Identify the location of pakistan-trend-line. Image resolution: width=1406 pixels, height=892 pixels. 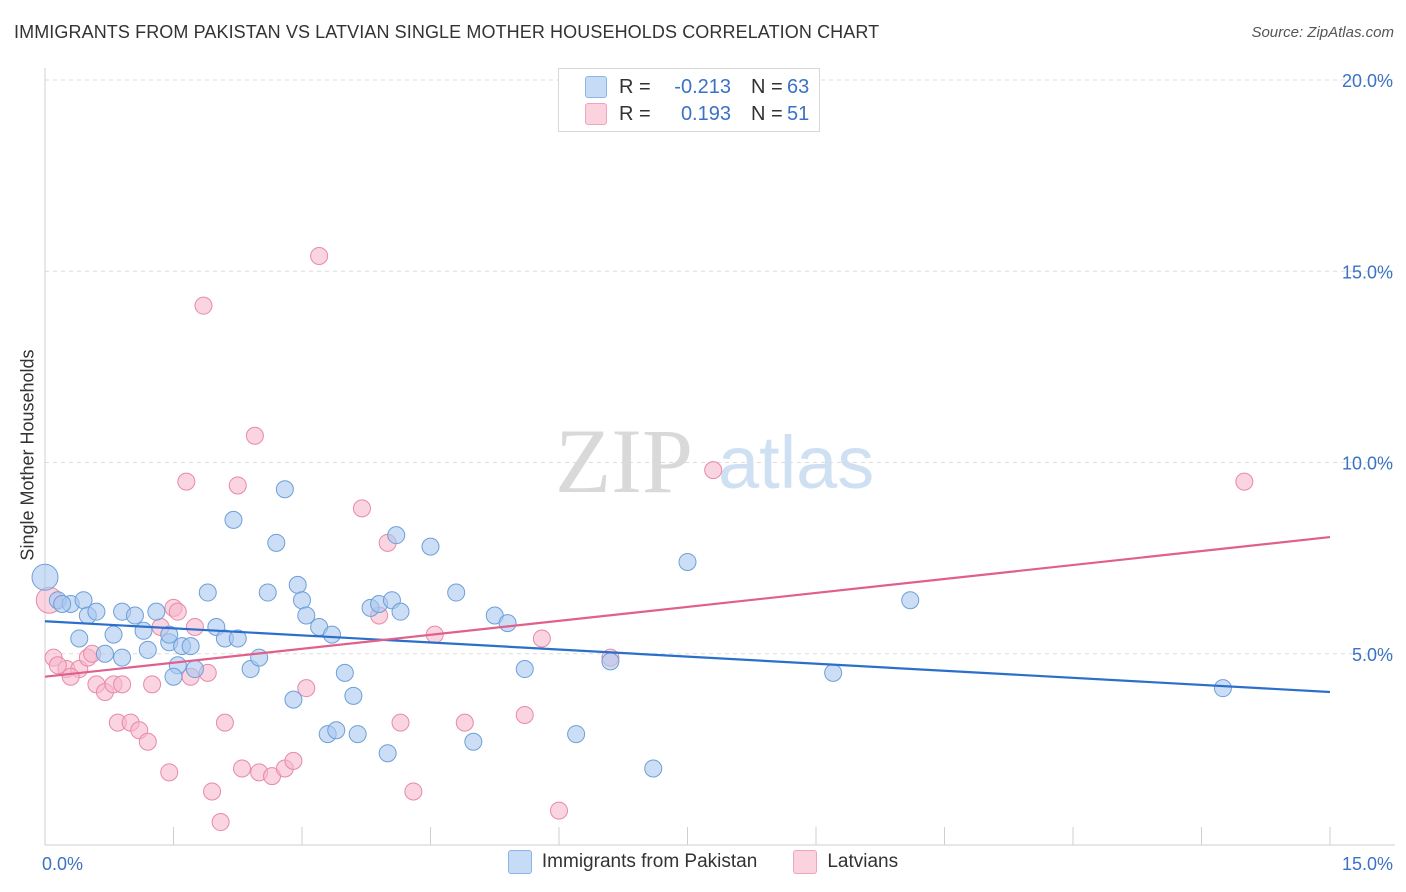
(687, 657).